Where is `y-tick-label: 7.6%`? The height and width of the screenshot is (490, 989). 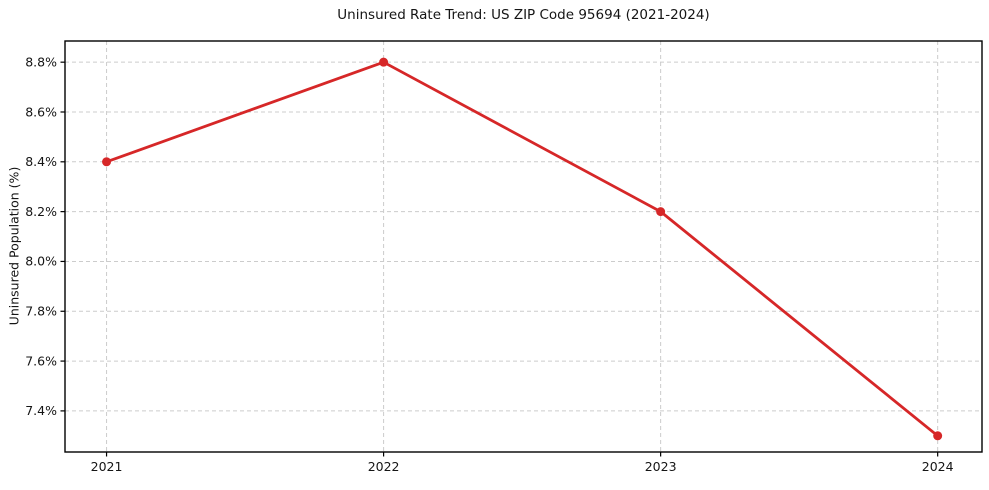 y-tick-label: 7.6% is located at coordinates (41, 360).